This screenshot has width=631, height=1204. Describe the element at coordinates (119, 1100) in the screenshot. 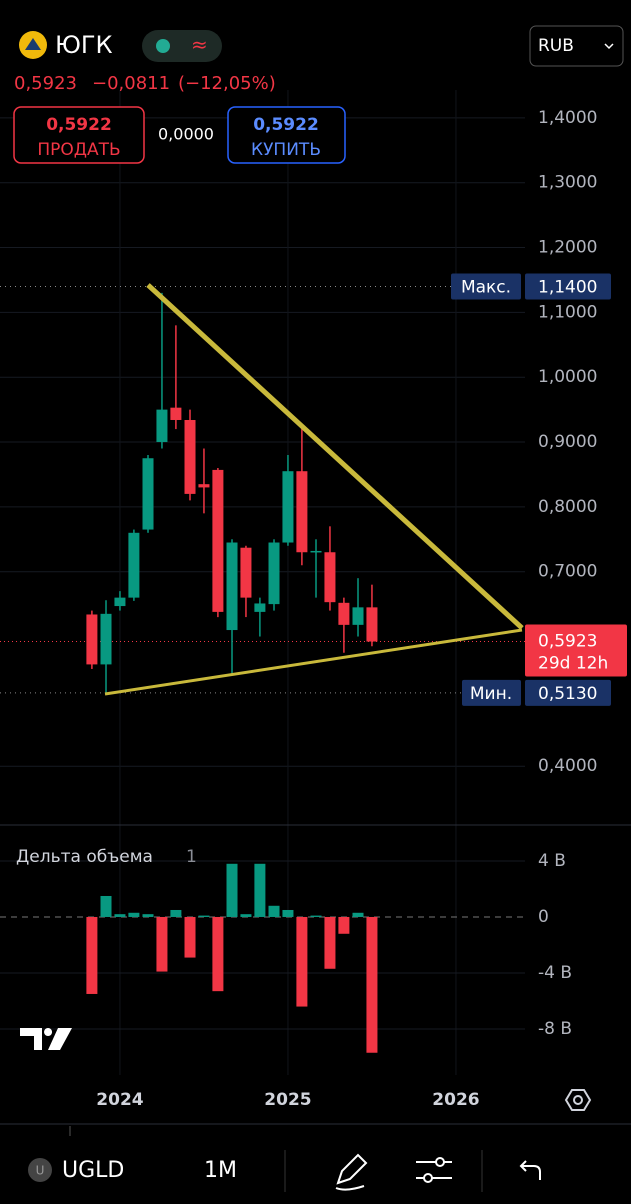

I see `x-tick-label: 2024` at that location.